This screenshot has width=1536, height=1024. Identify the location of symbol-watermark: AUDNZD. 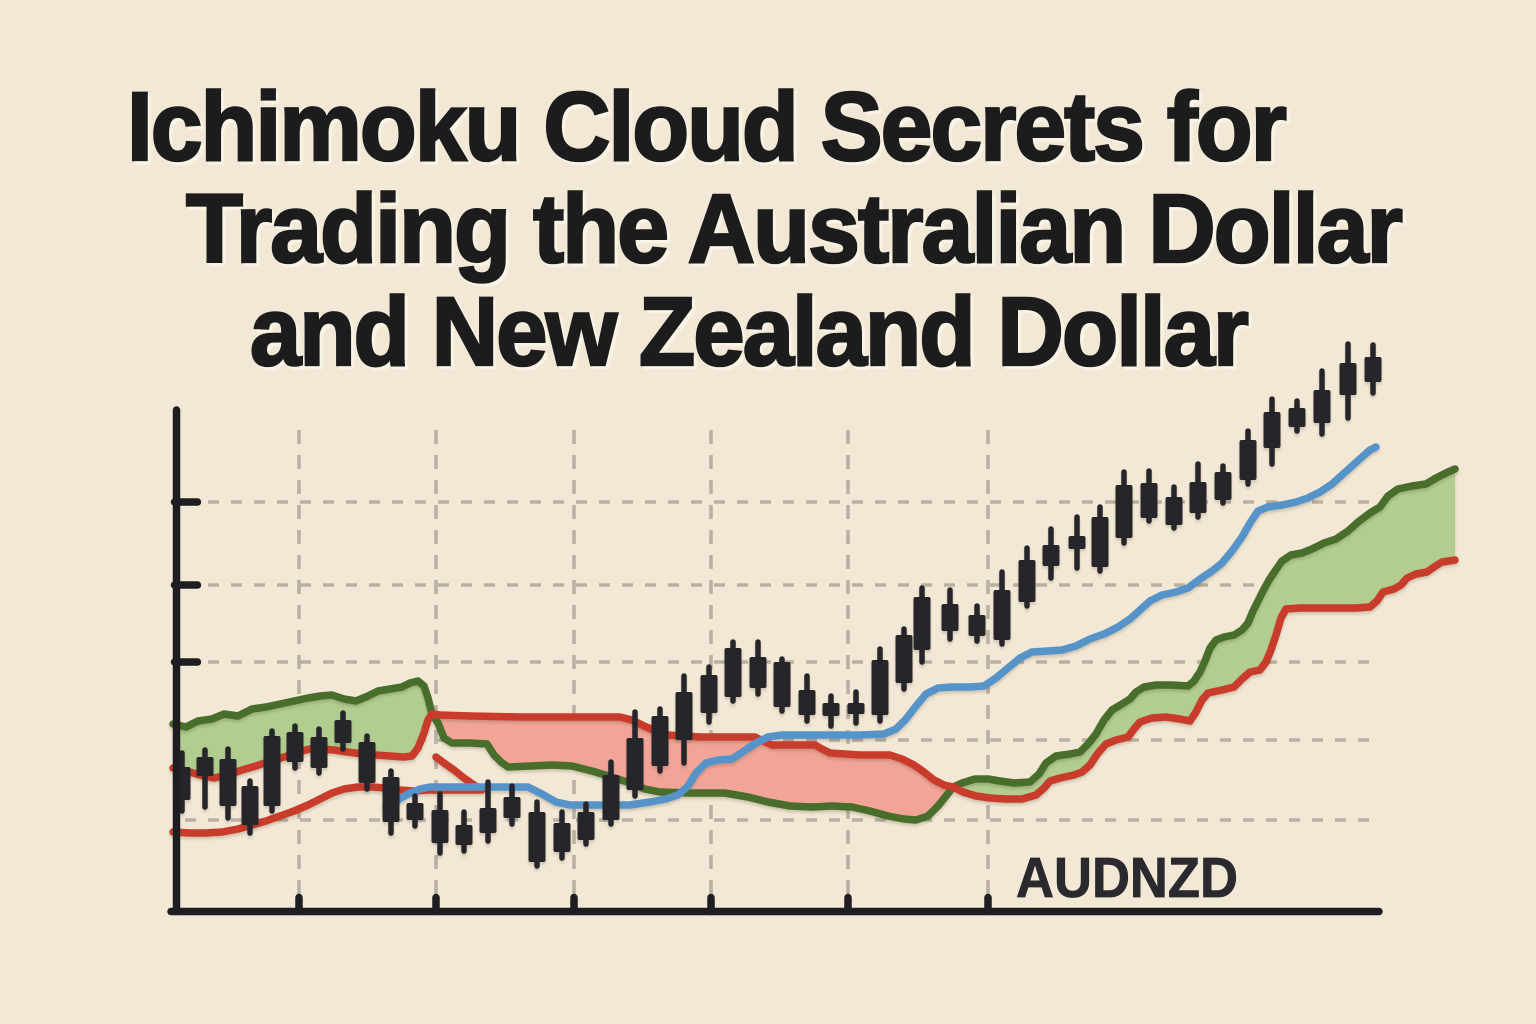
(1127, 878).